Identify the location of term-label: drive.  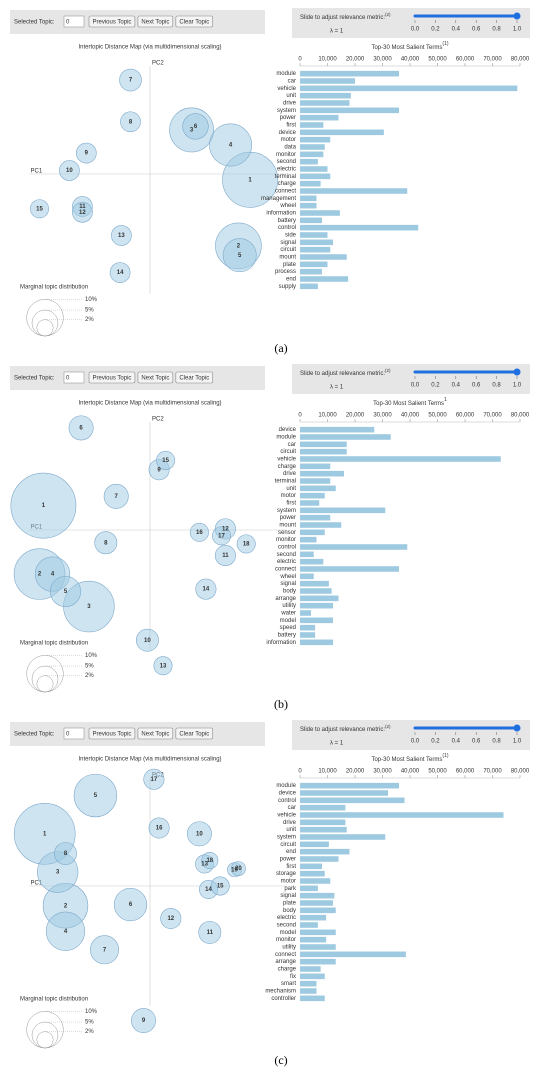
(290, 474).